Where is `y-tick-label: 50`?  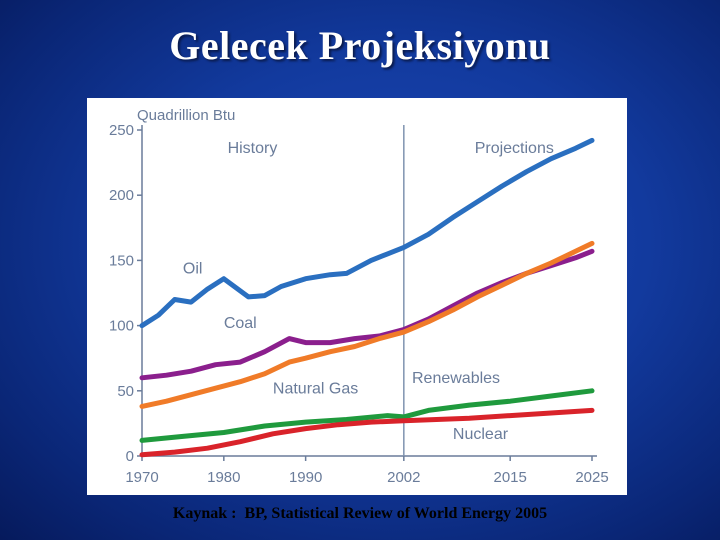 y-tick-label: 50 is located at coordinates (125, 391).